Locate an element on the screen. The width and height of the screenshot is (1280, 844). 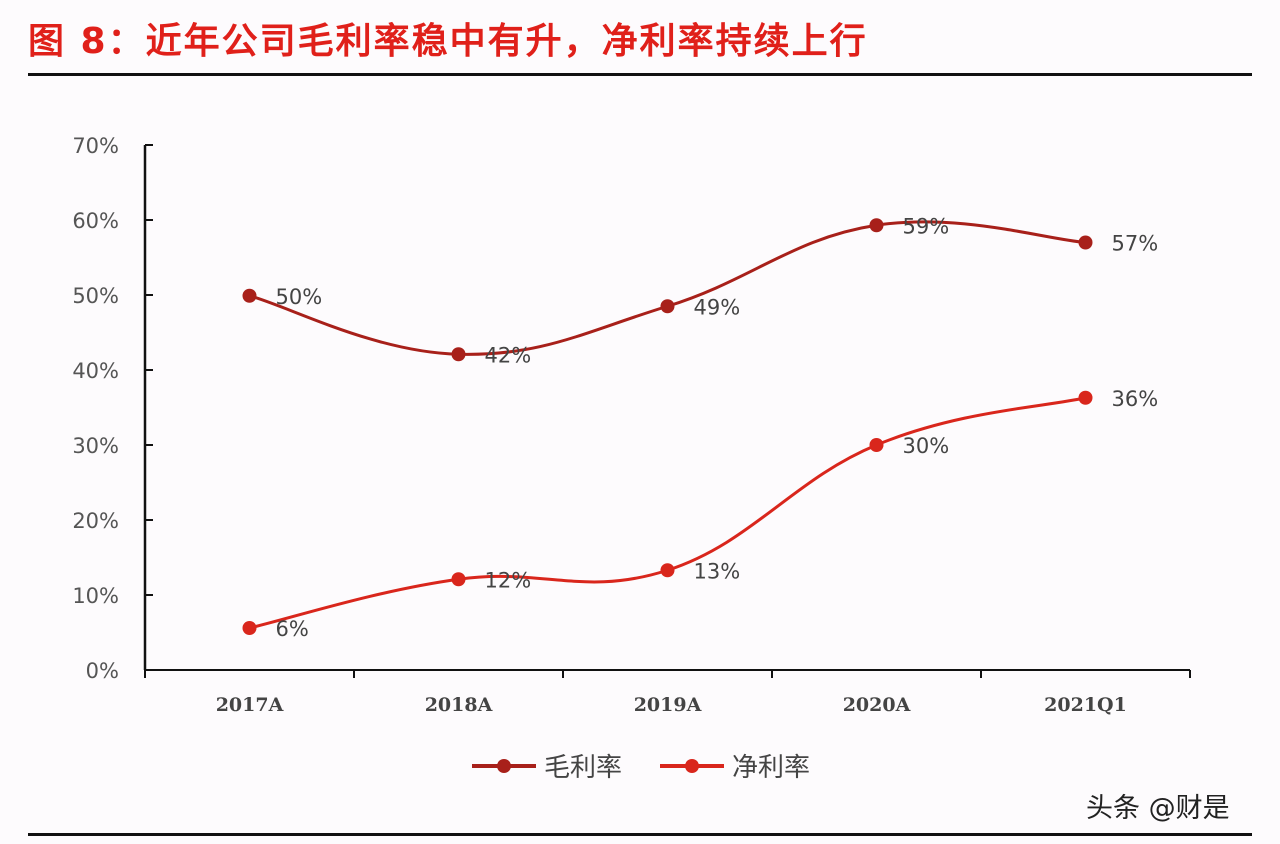
data-label: 36% is located at coordinates (1135, 399).